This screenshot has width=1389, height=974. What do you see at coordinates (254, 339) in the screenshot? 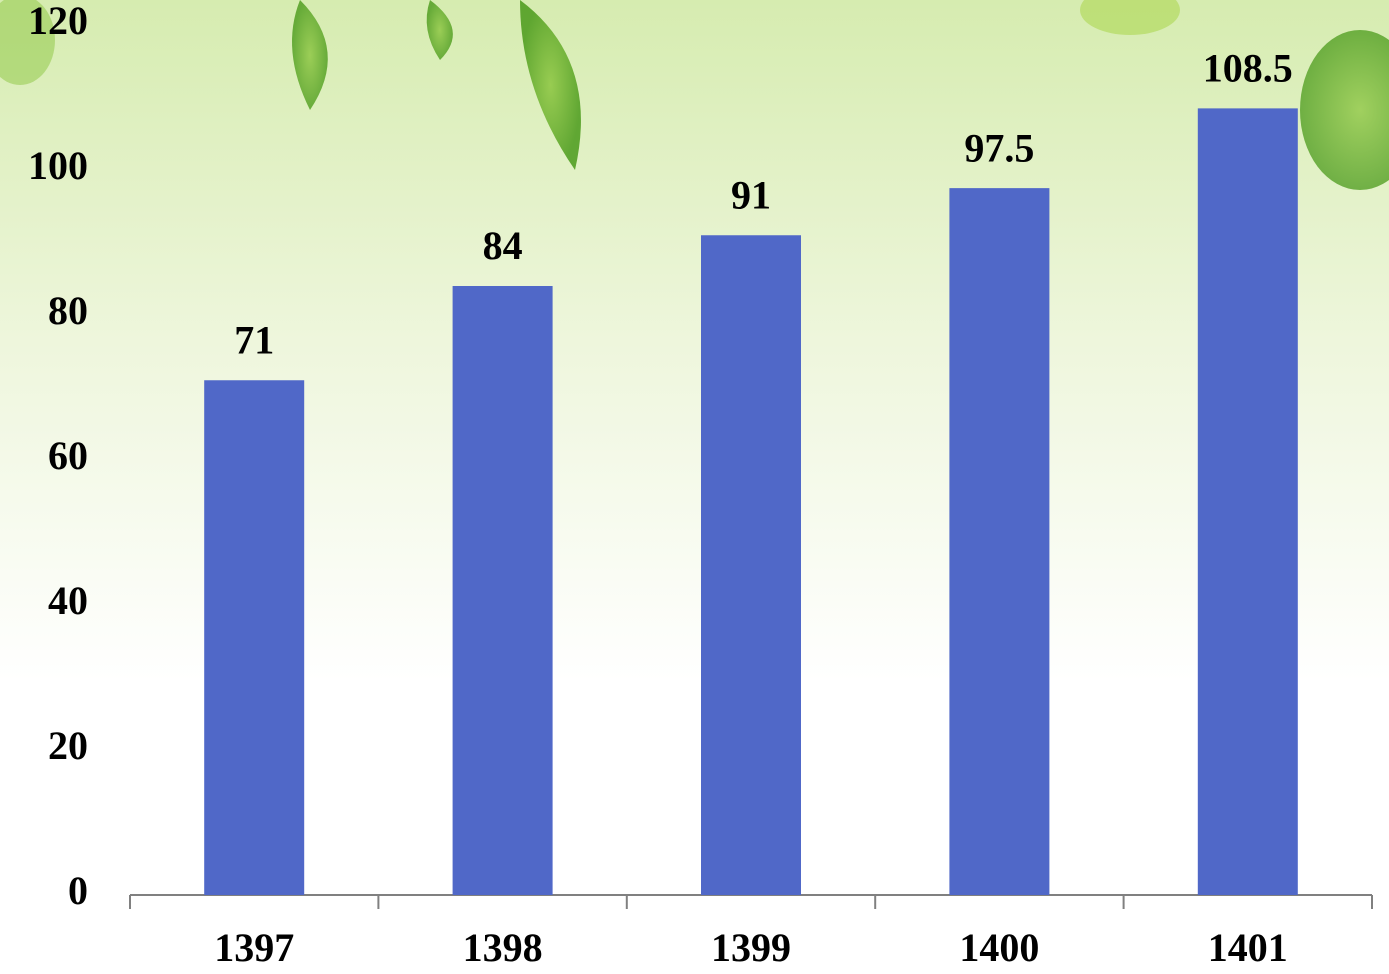
I see `data-label: 71` at bounding box center [254, 339].